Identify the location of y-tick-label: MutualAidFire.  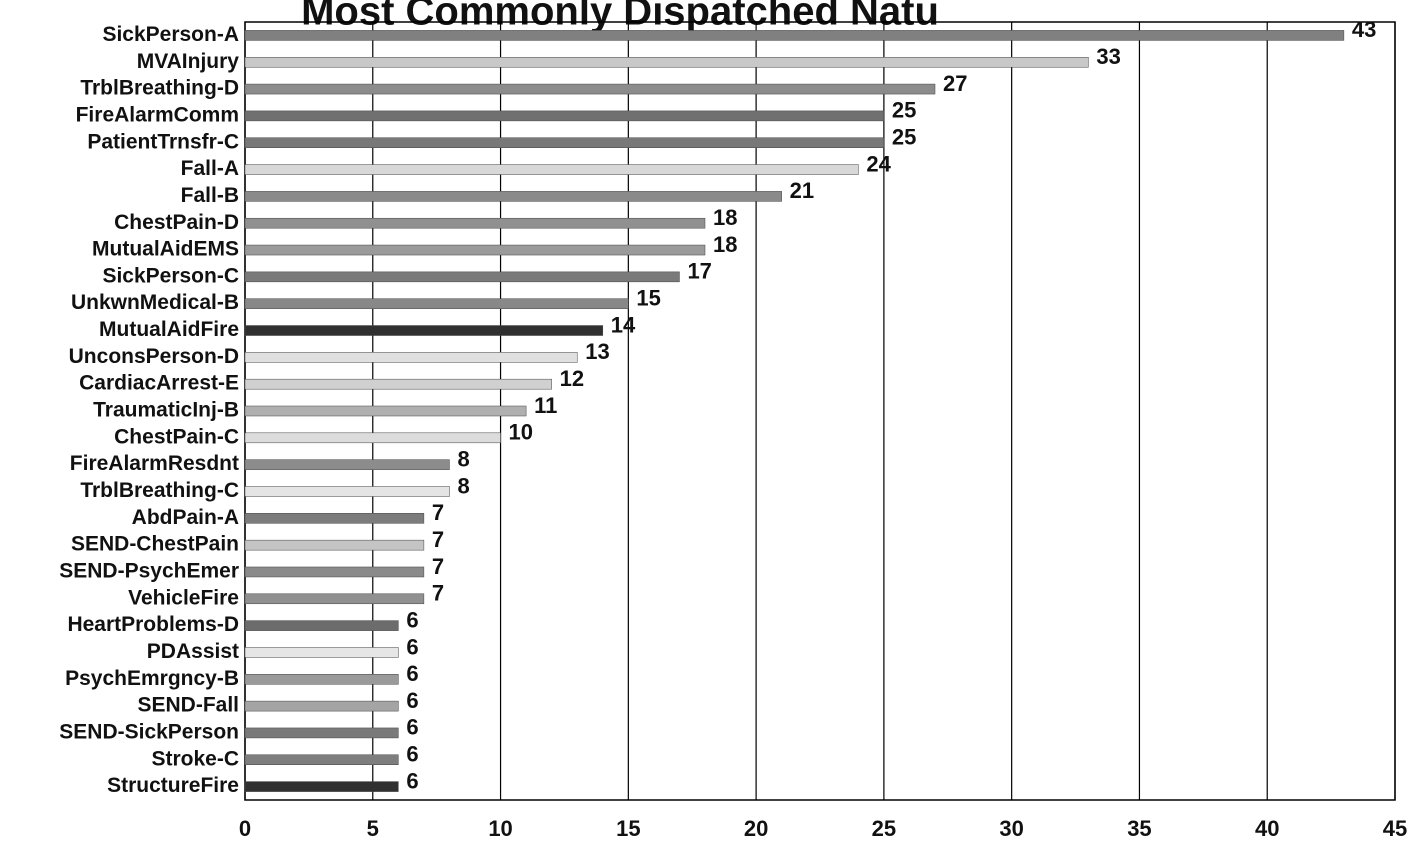
(169, 329).